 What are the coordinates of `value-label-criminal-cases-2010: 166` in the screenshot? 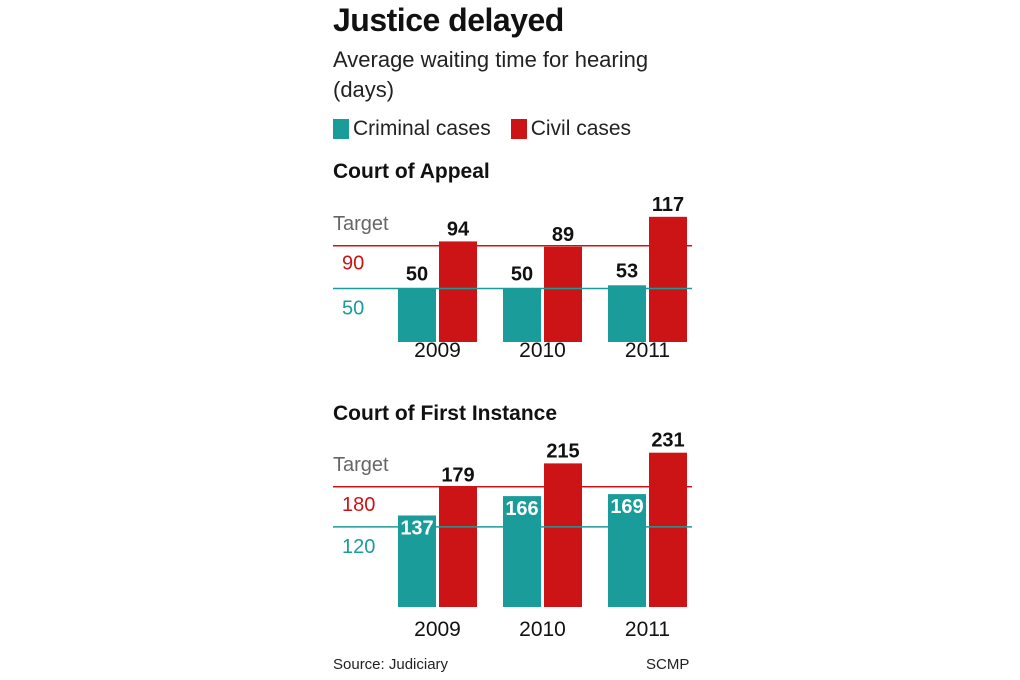 It's located at (521, 509).